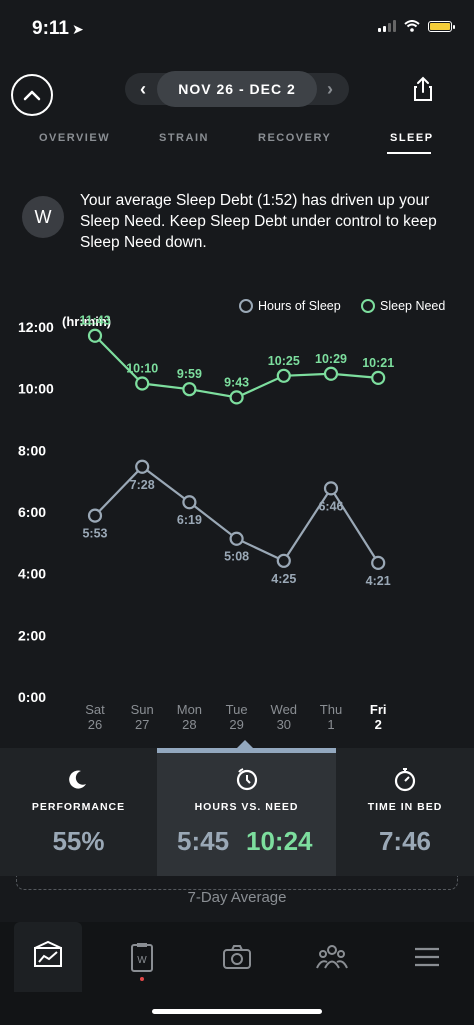 The height and width of the screenshot is (1025, 474). I want to click on tab-strain: STRAIN, so click(184, 138).